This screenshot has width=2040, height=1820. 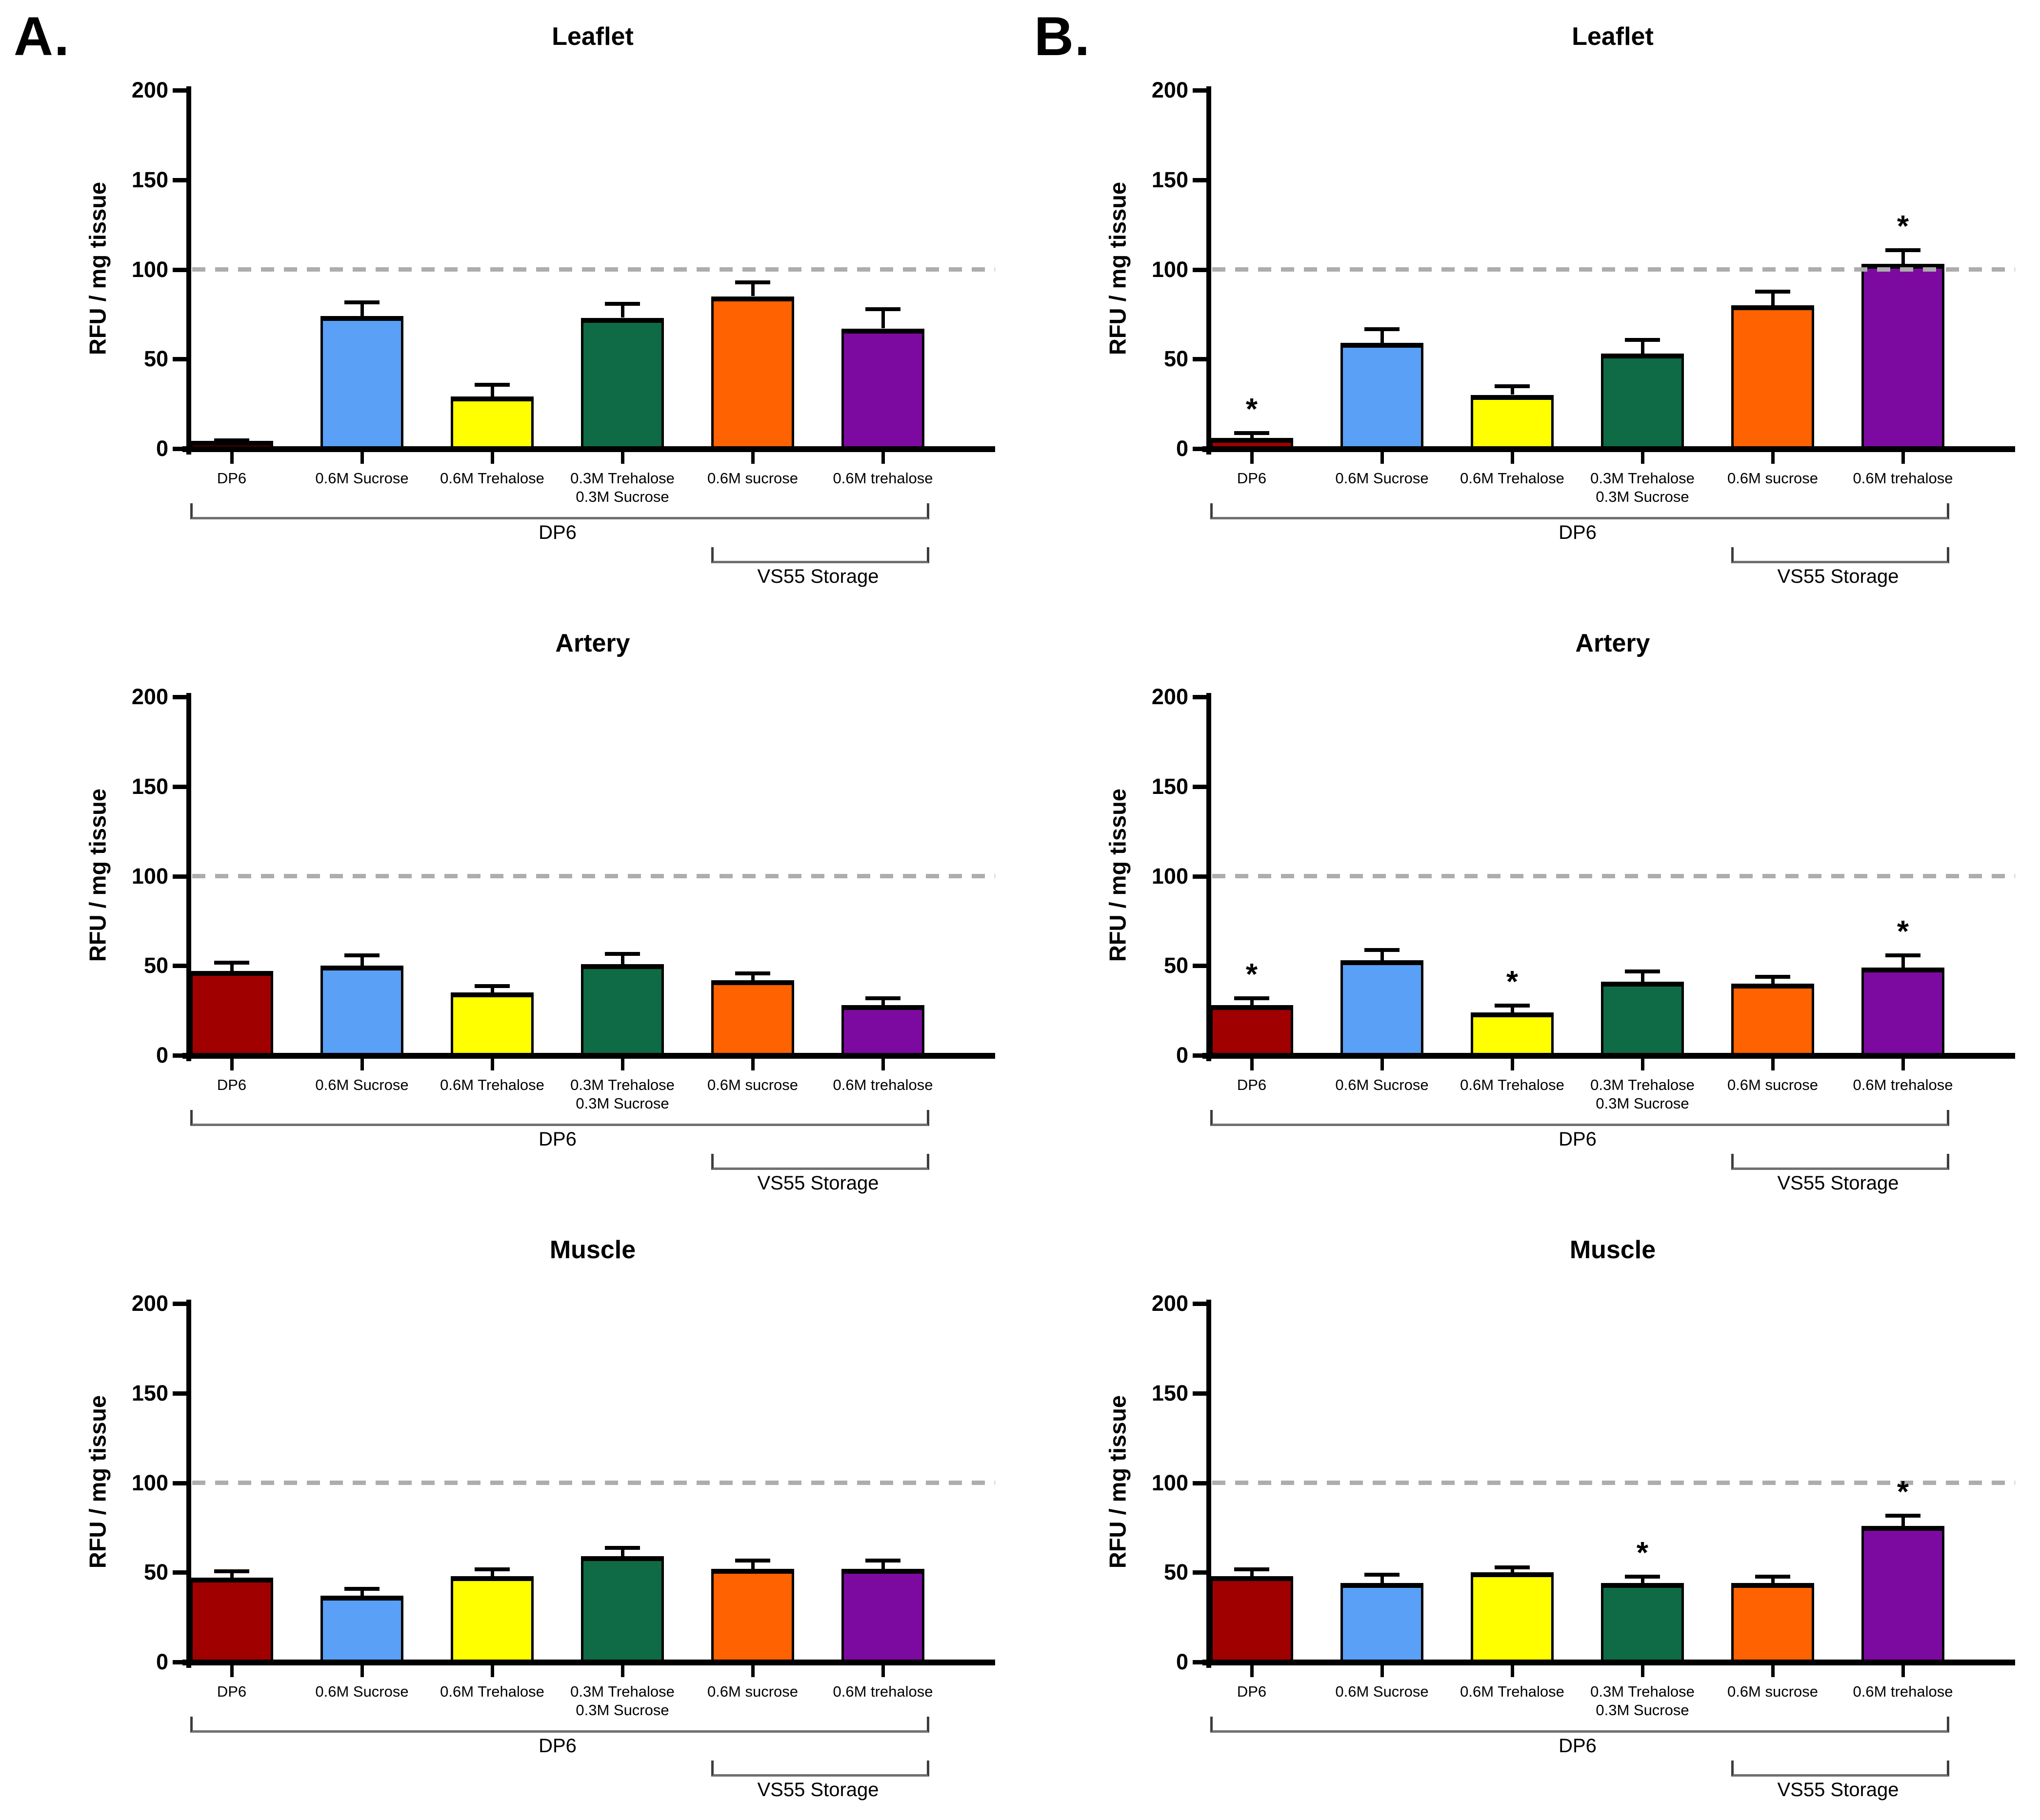 I want to click on bar-dp6, so click(x=231, y=1620).